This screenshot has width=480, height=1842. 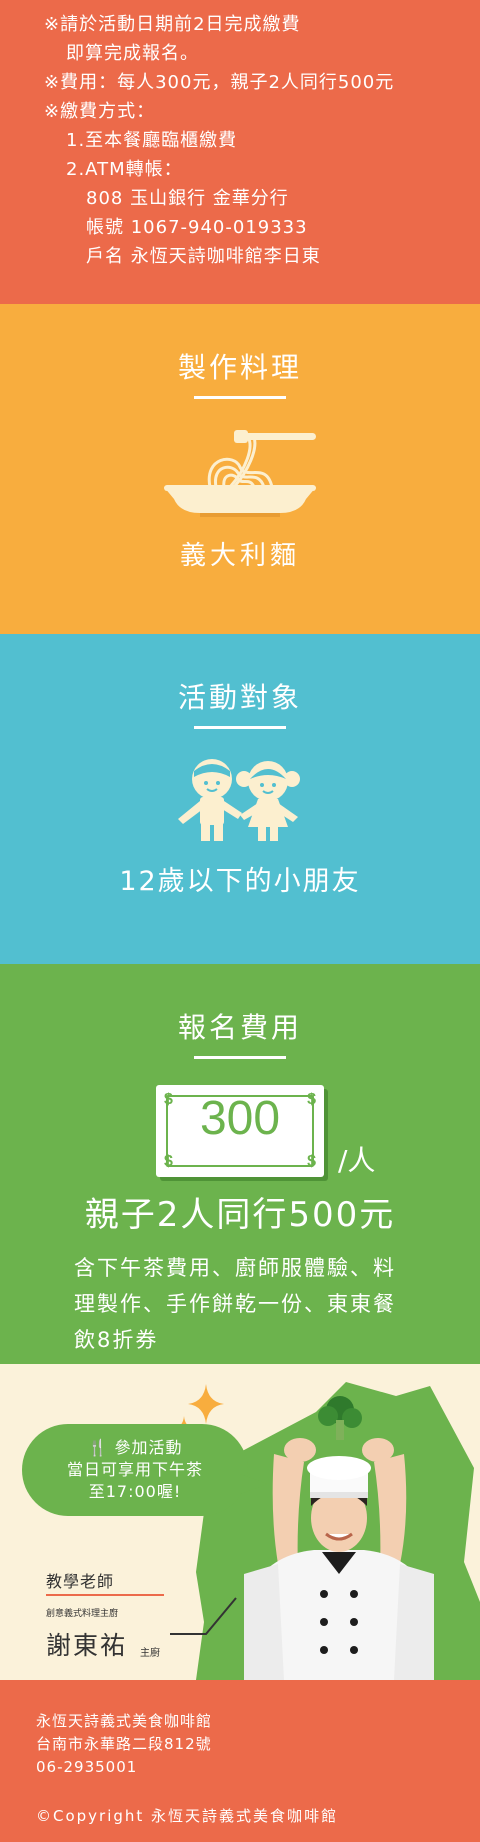 I want to click on bank-info: 808 玉山銀行 金華分行, so click(x=187, y=198).